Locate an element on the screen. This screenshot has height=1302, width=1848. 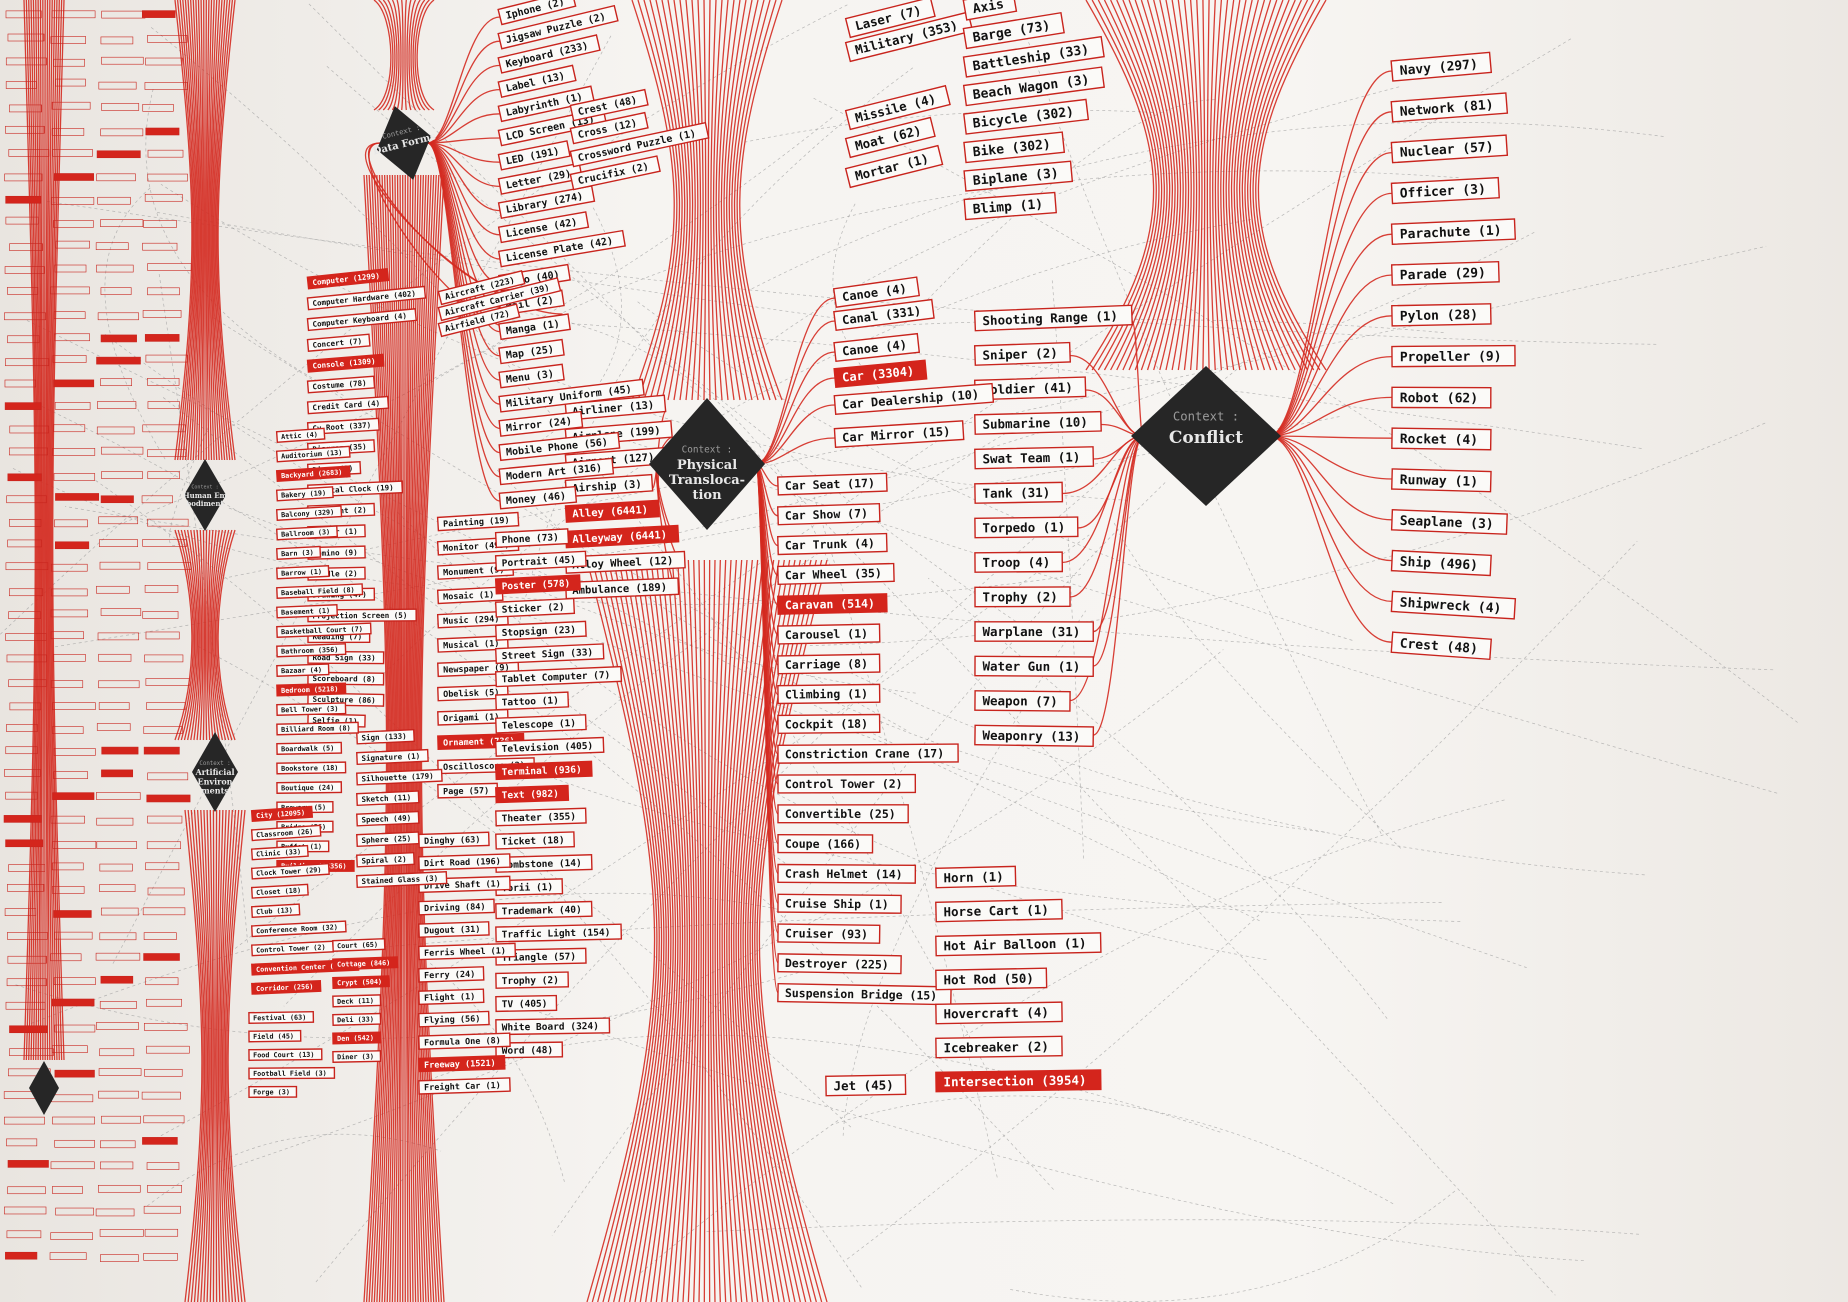
node-trademark-40: Trademark (40) is located at coordinates (544, 910).